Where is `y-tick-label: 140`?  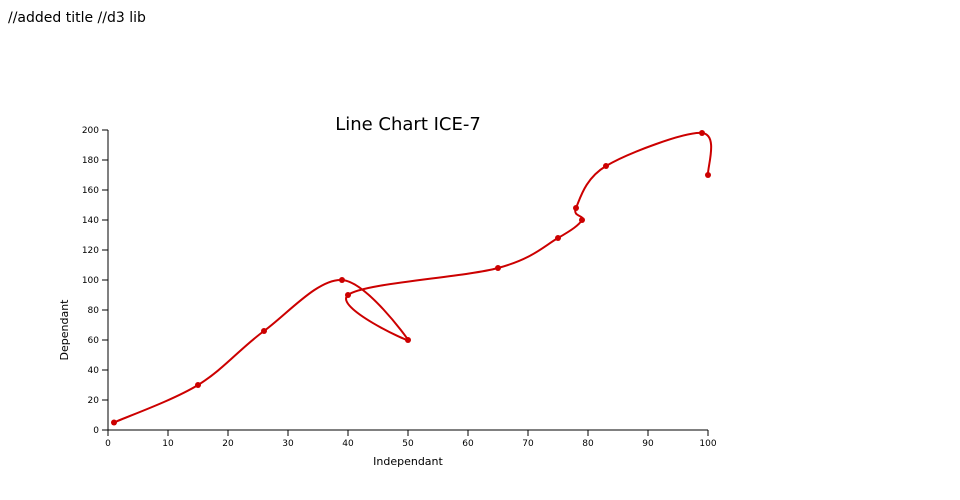 y-tick-label: 140 is located at coordinates (90, 221).